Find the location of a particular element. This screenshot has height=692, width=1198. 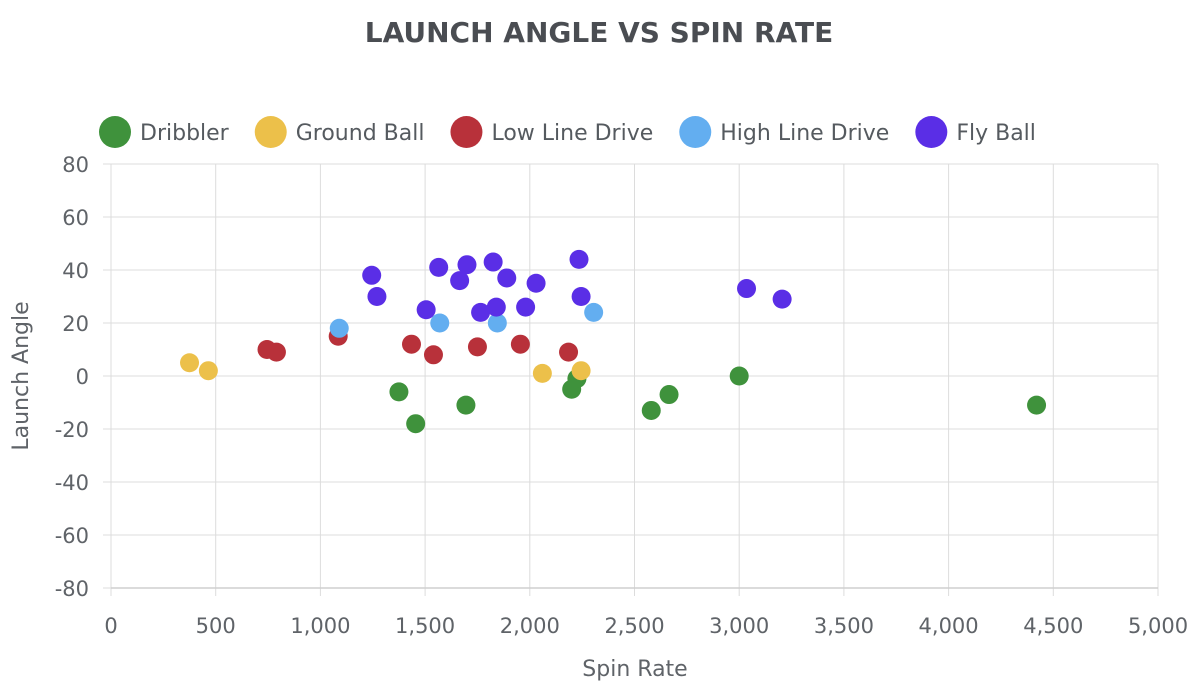

legend-item-low-line-drive: Low Line Drive is located at coordinates (551, 132).